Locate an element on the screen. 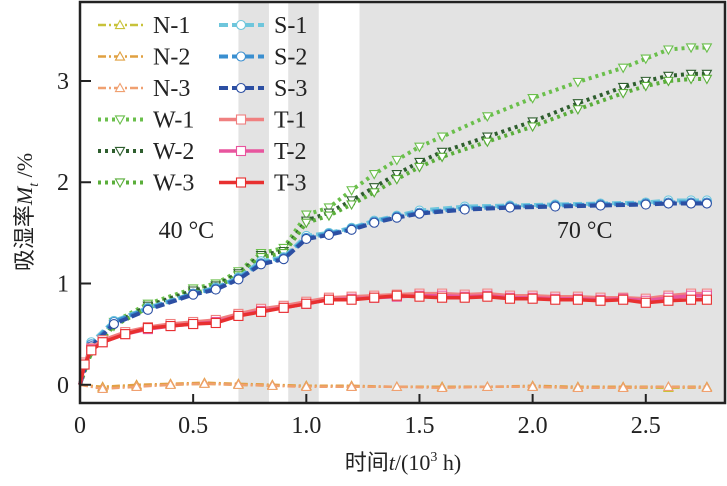 This screenshot has width=727, height=486. x-tick-label: 2.5 is located at coordinates (646, 426).